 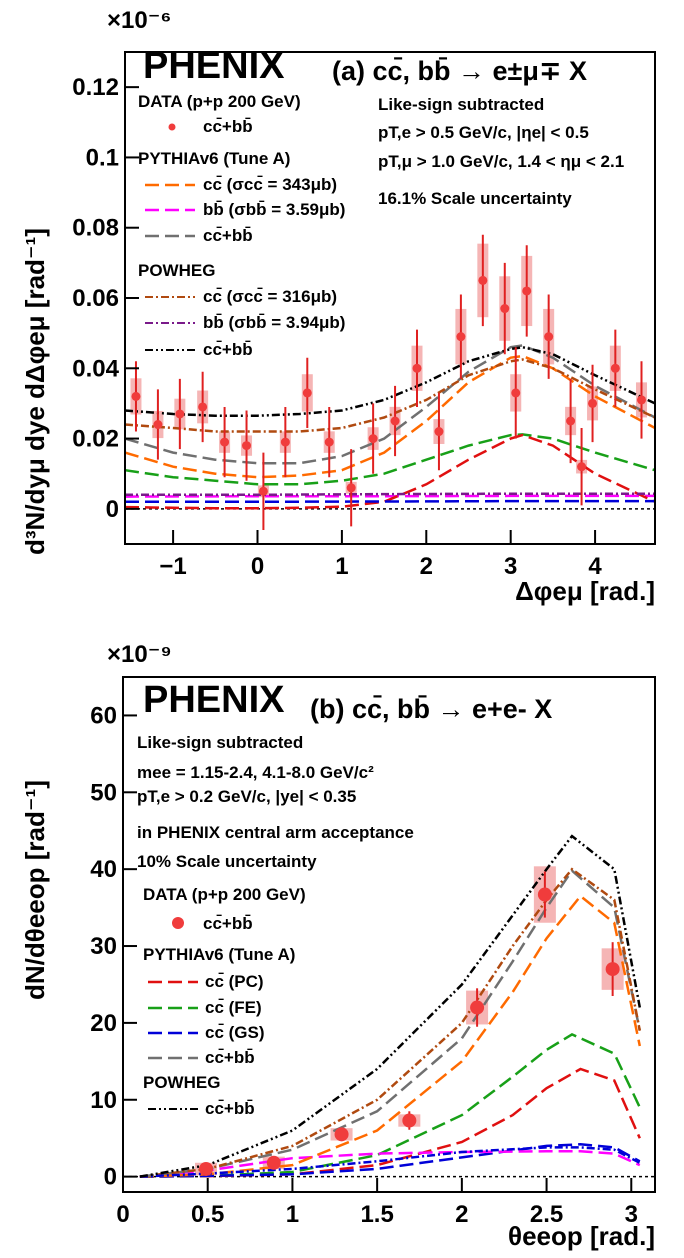 I want to click on panel-b-cut-3: in PHENIX central arm acceptance, so click(x=275, y=832).